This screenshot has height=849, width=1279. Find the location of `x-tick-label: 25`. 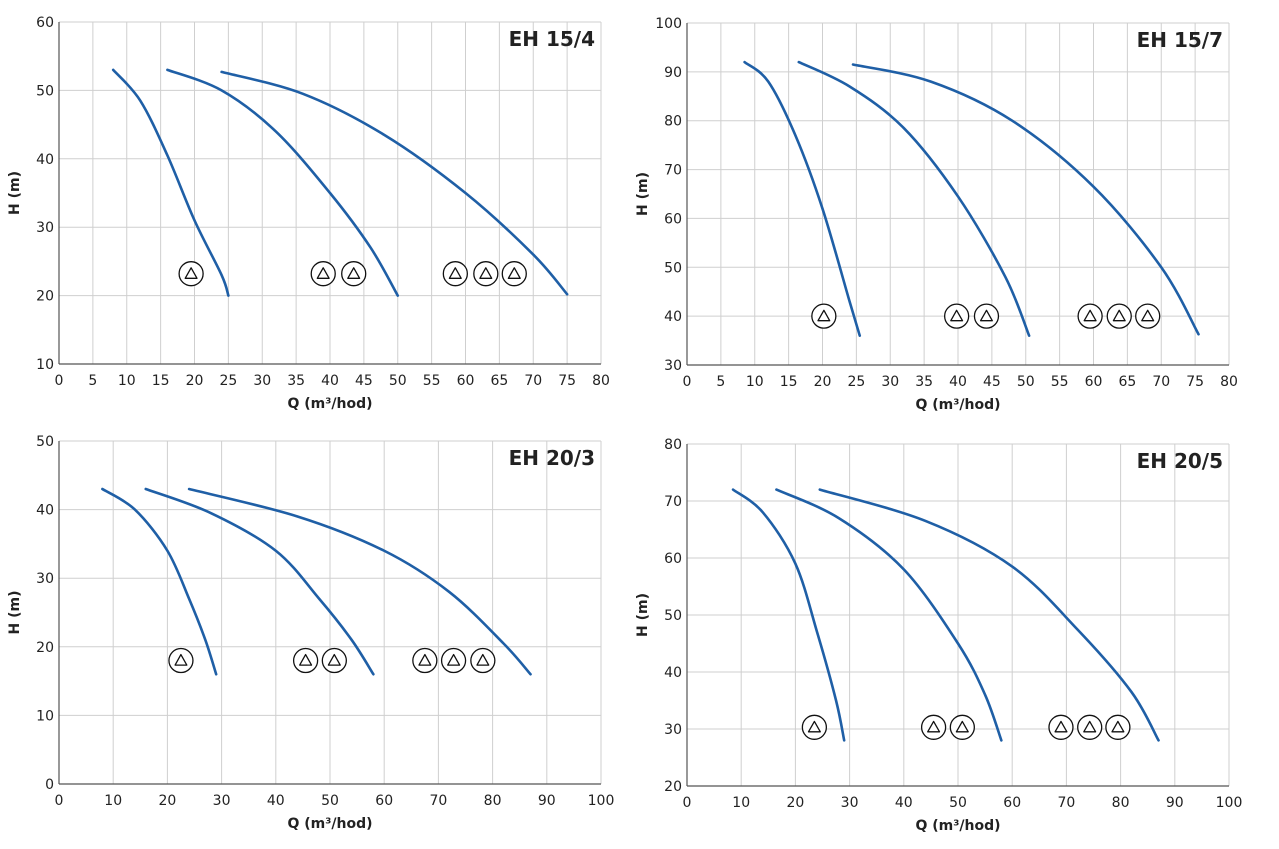

x-tick-label: 25 is located at coordinates (228, 381).